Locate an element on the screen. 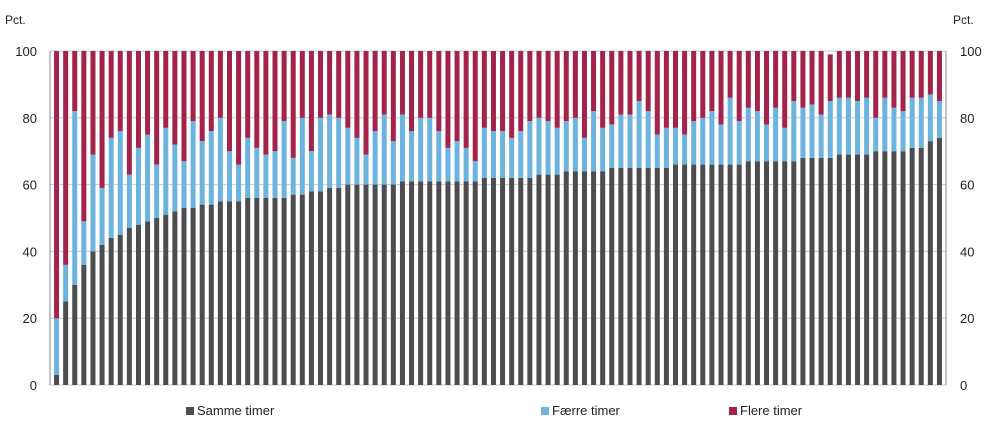 This screenshot has height=425, width=984. legend-label: Samme timer is located at coordinates (236, 410).